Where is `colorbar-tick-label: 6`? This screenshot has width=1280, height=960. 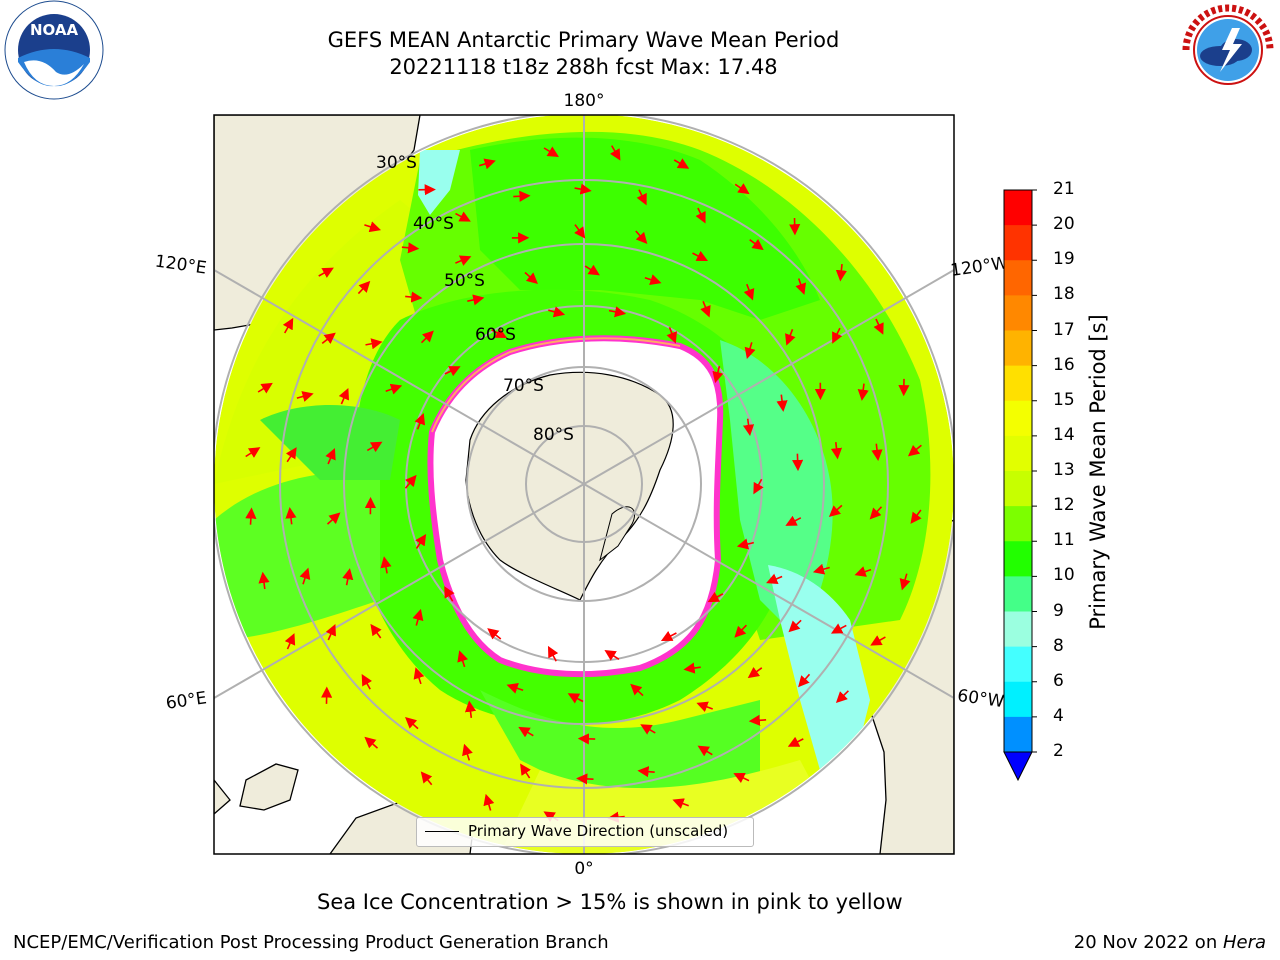
colorbar-tick-label: 6 is located at coordinates (1058, 680).